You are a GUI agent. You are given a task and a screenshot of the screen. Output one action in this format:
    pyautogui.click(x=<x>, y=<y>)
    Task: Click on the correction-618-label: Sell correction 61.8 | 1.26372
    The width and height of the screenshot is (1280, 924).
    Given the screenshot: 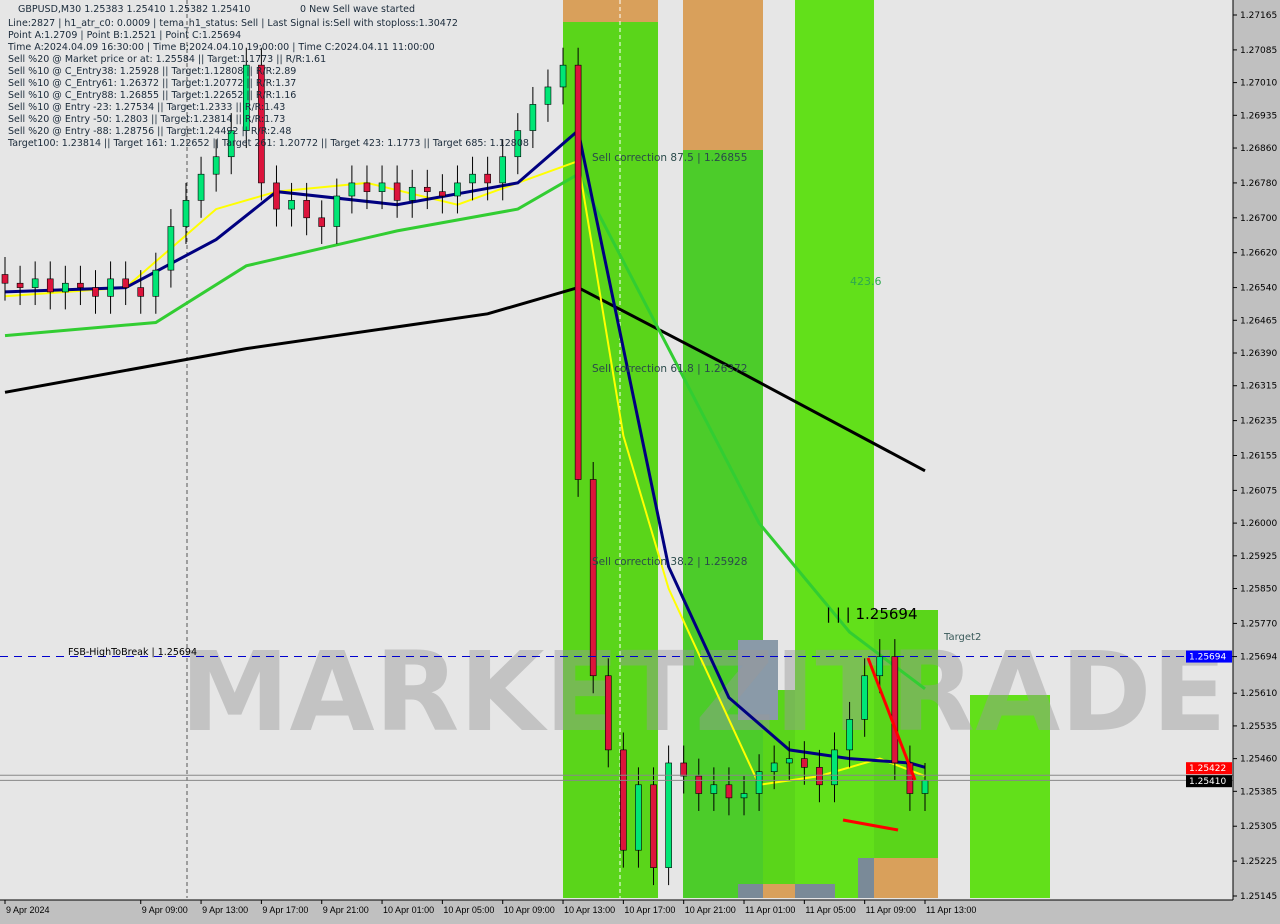 What is the action you would take?
    pyautogui.click(x=669, y=369)
    